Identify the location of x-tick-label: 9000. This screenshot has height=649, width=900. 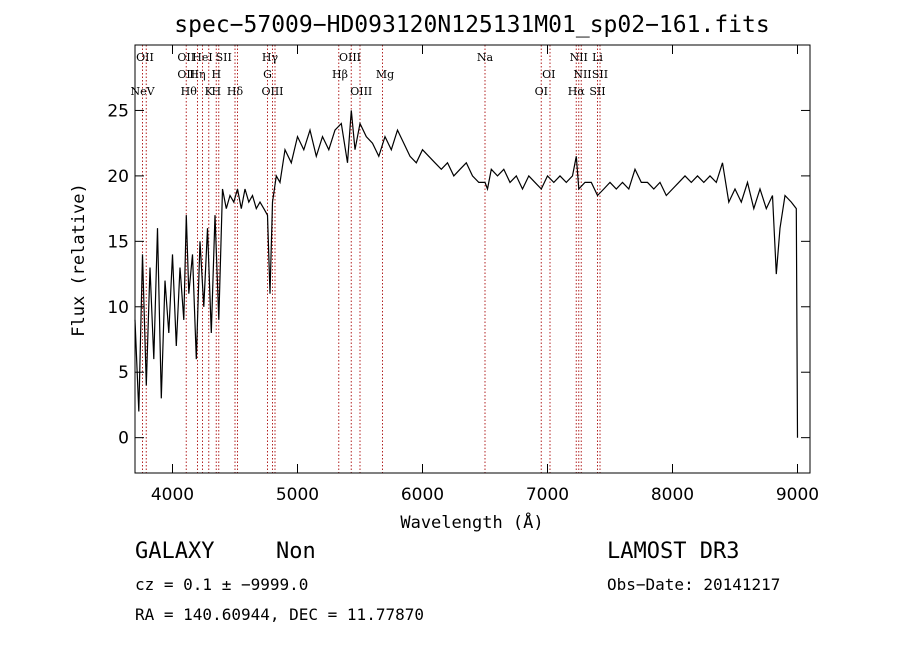
(797, 495).